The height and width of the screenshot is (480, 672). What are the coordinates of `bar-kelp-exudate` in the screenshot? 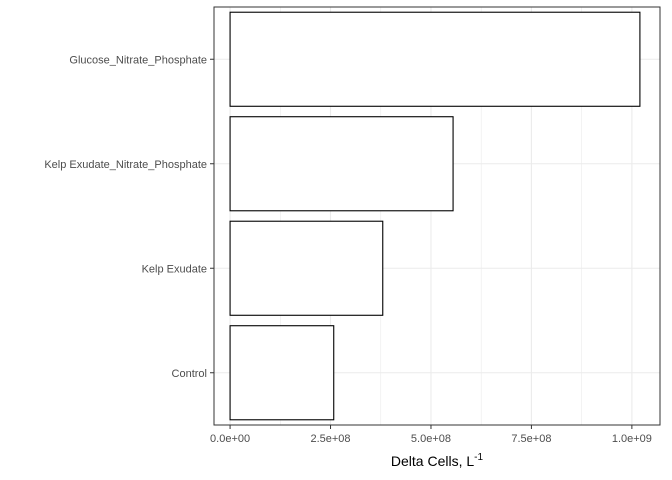 It's located at (306, 268).